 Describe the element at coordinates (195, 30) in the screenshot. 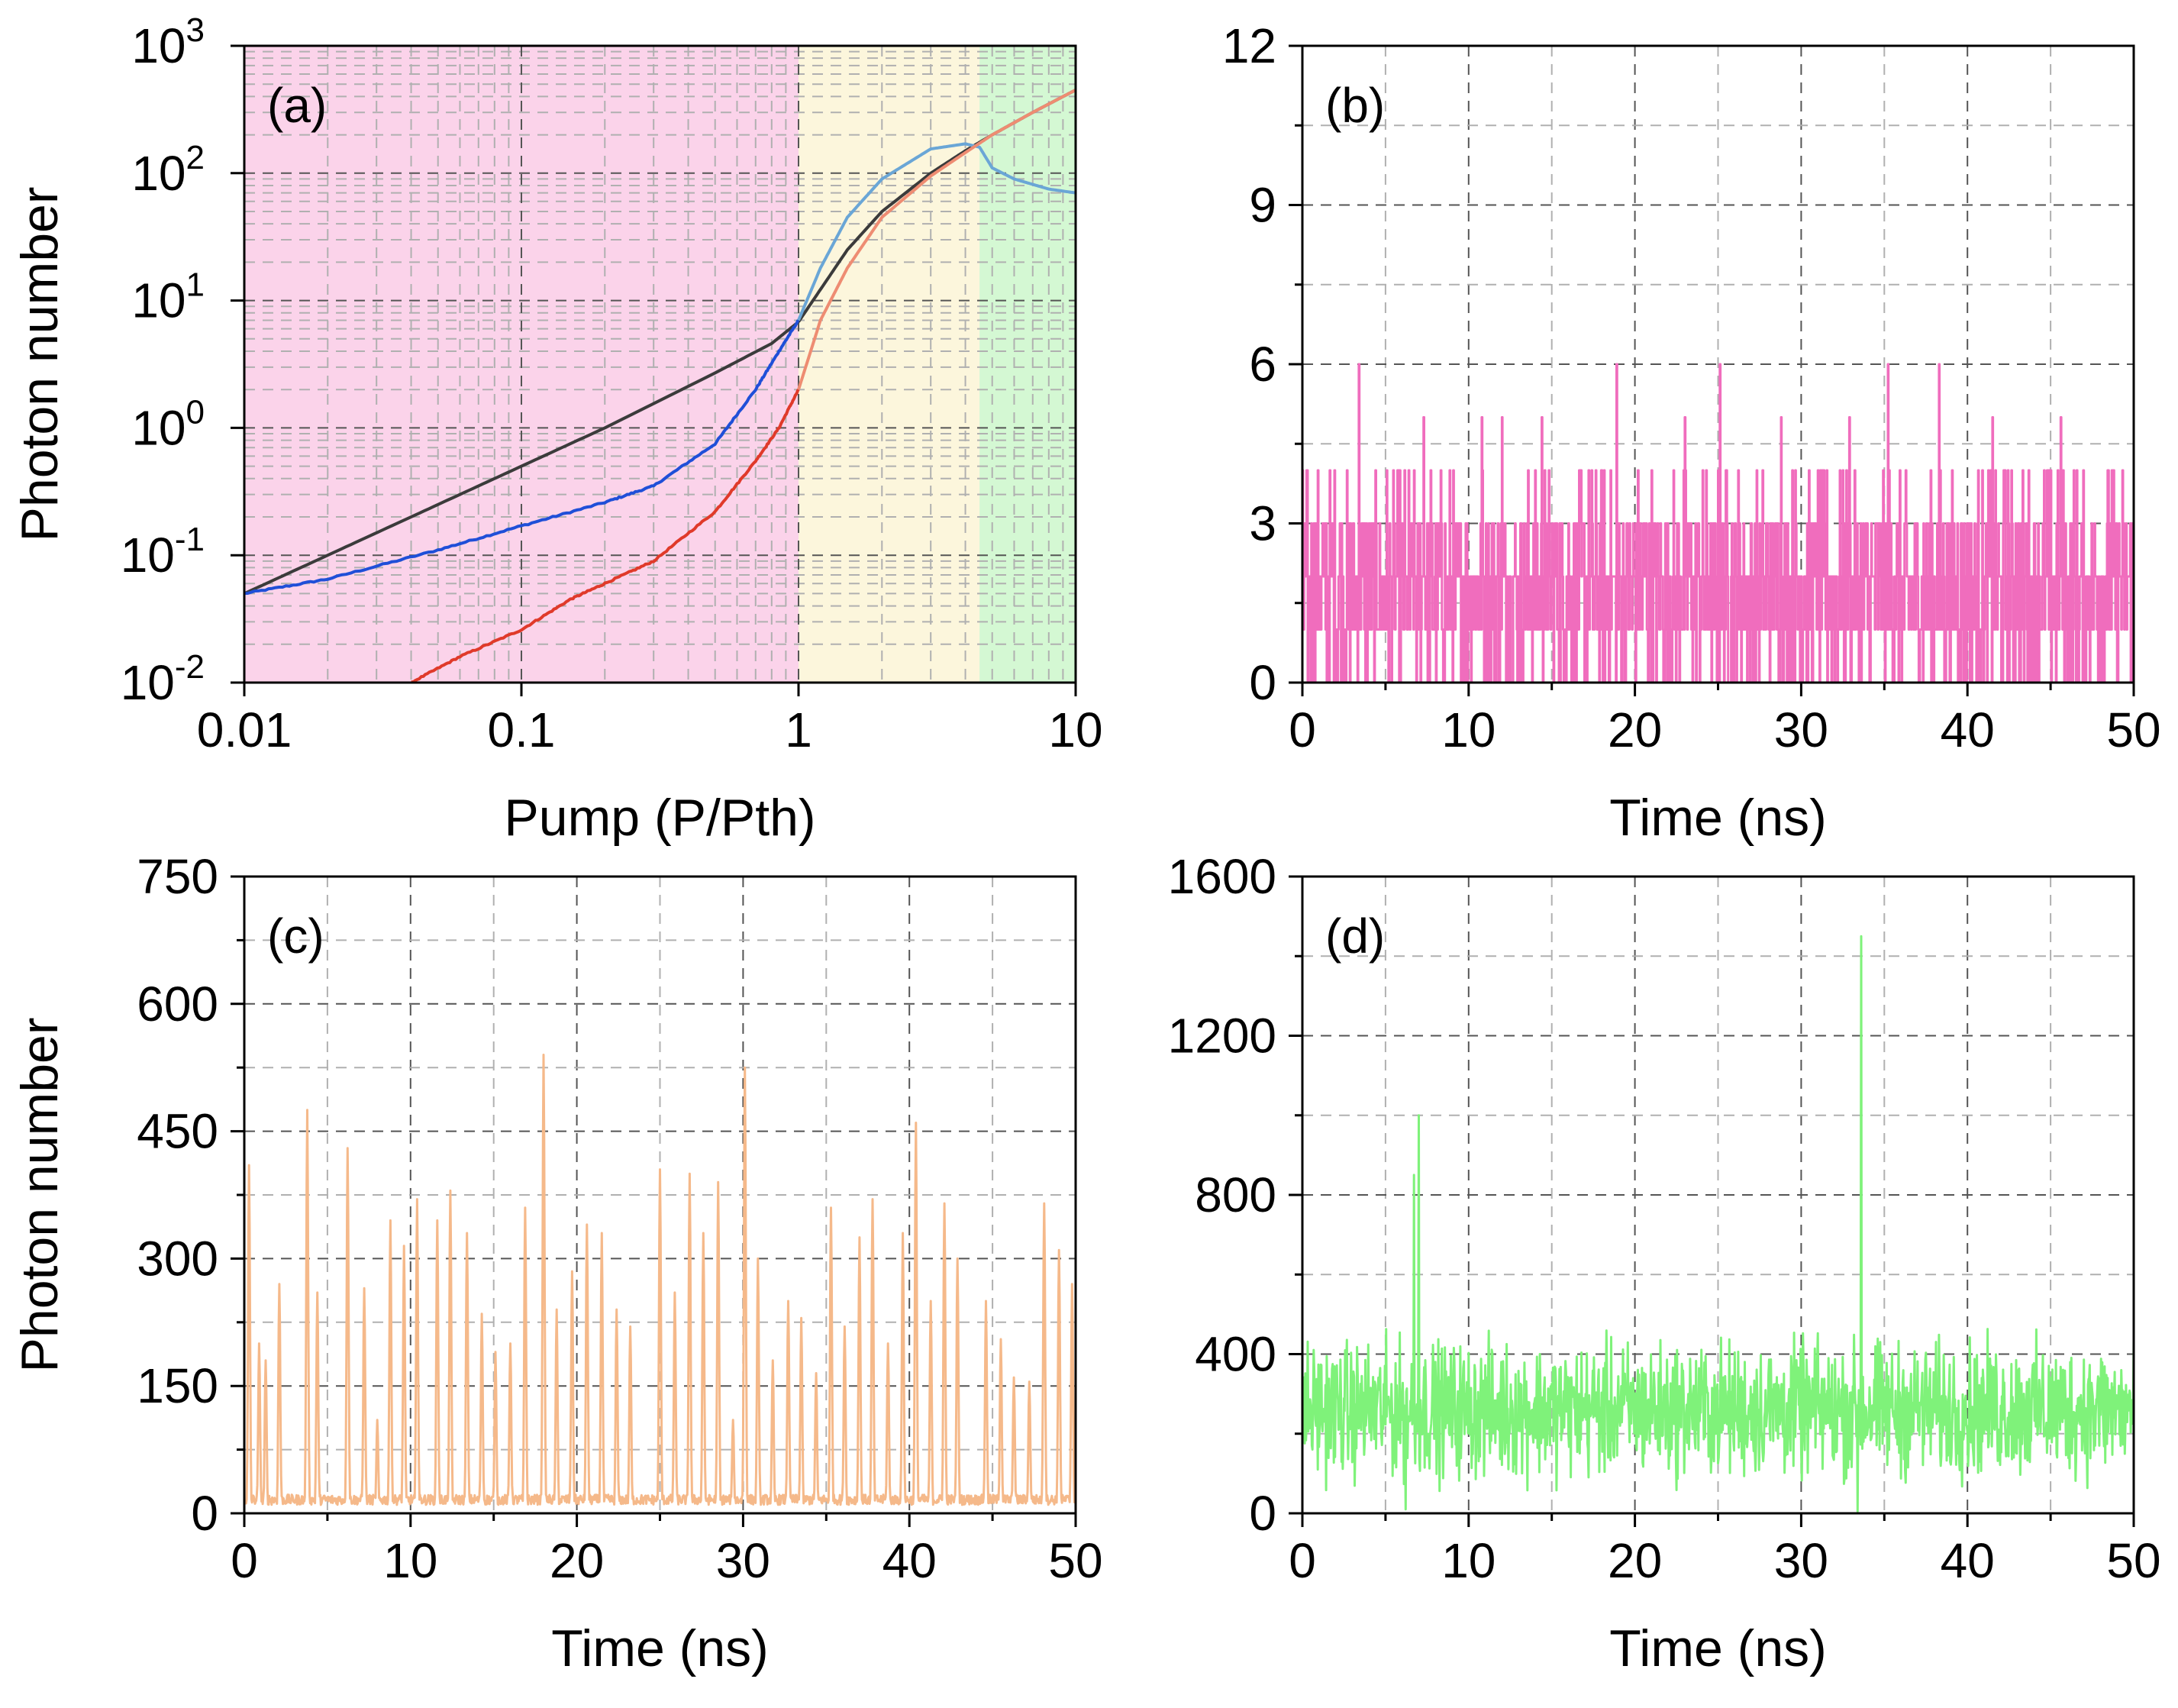

I see `y-tick-exponent: 3` at that location.